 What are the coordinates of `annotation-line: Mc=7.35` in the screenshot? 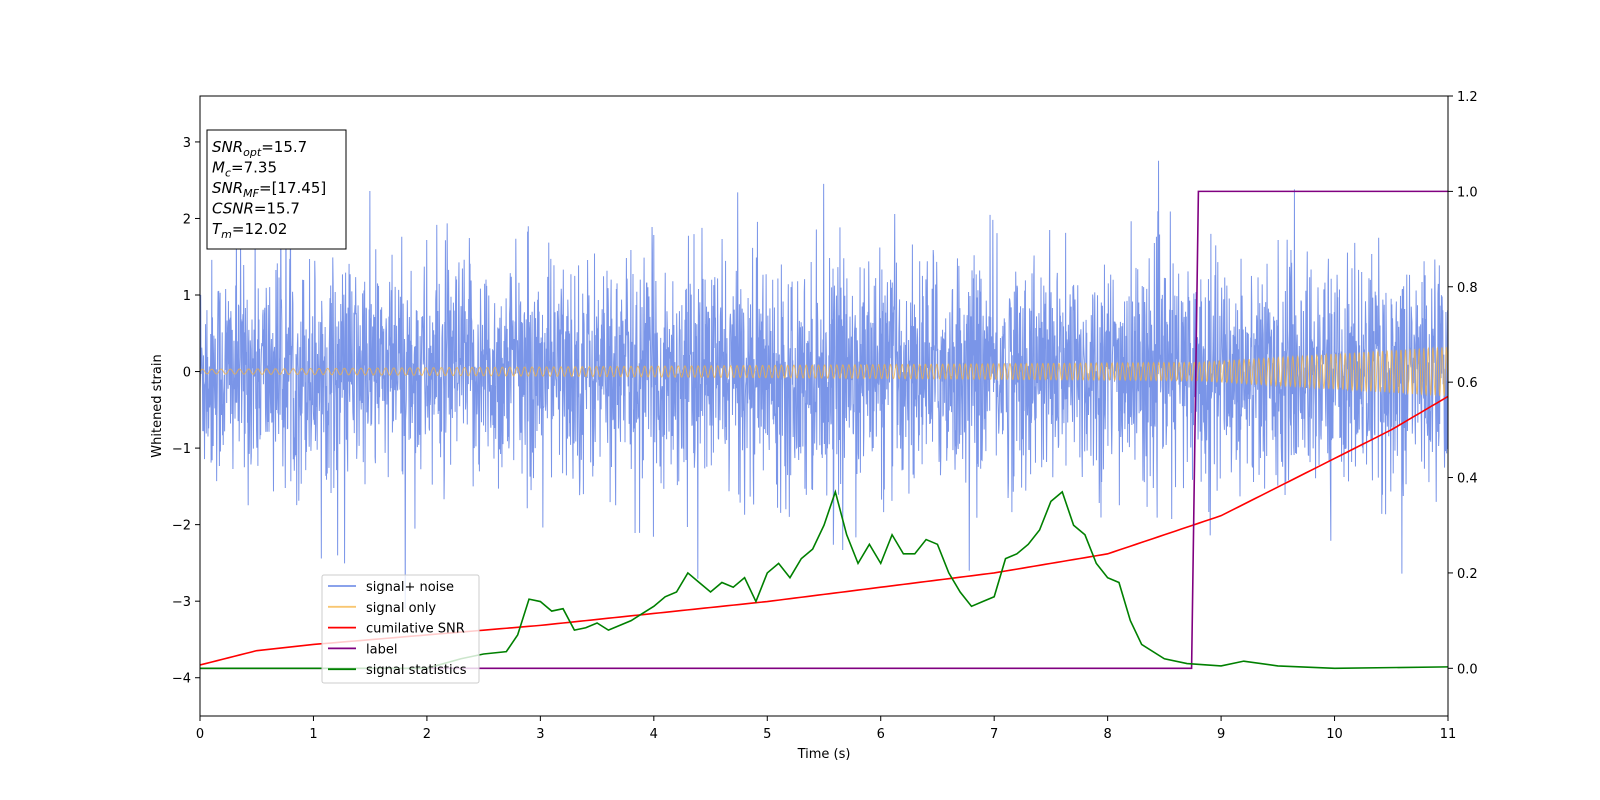 It's located at (244, 169).